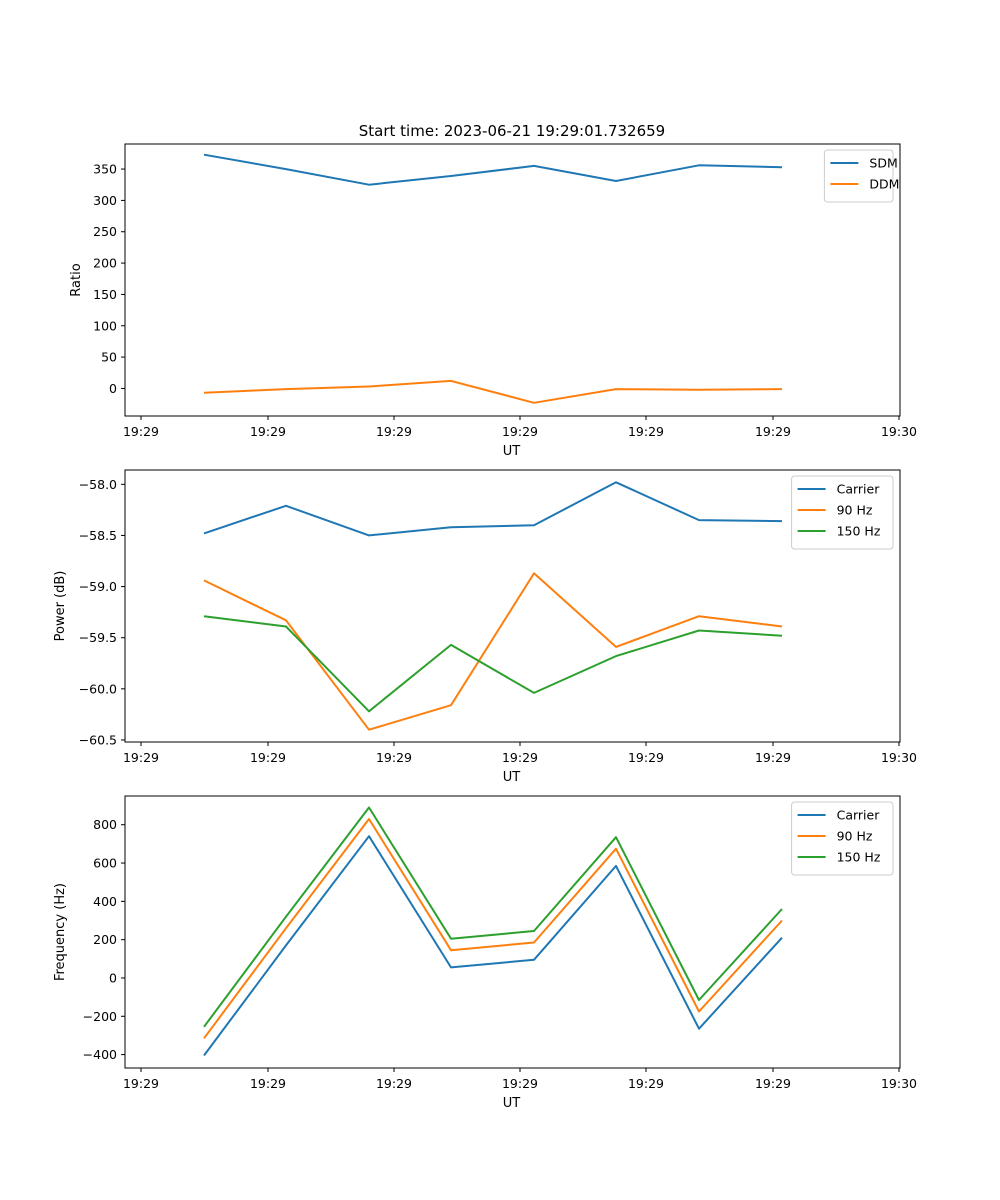 This screenshot has height=1200, width=1000. I want to click on y-tick-label: −58.5, so click(98, 535).